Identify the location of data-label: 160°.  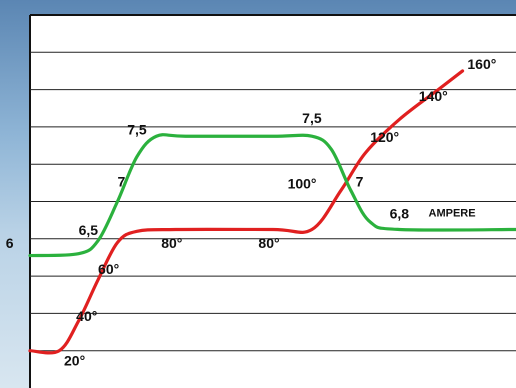
(481, 64).